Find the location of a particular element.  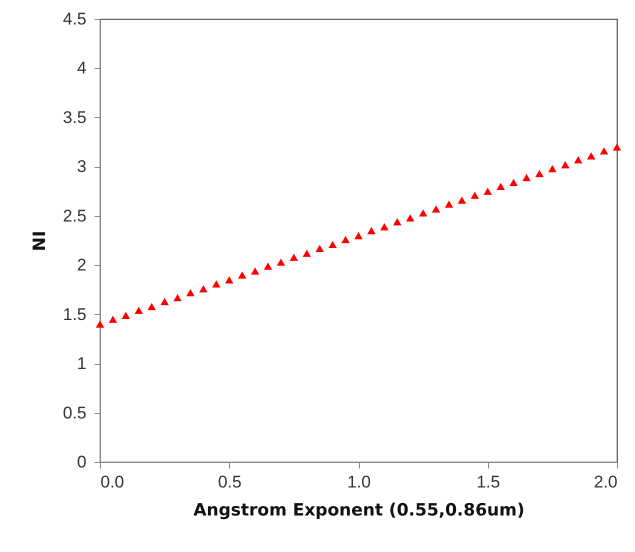

y-tick-label: 1.5 is located at coordinates (74, 314).